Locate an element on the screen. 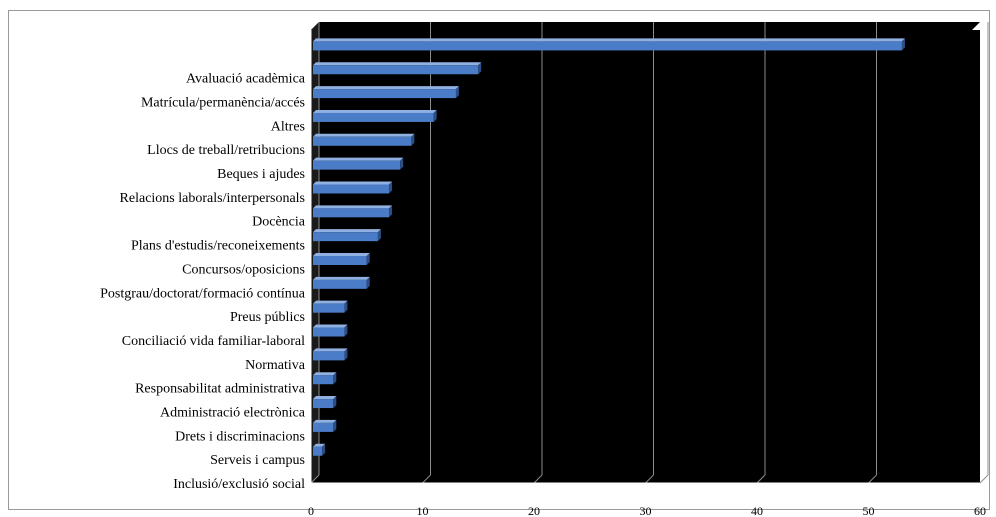 The image size is (996, 517). x-tick-label: 20 is located at coordinates (534, 510).